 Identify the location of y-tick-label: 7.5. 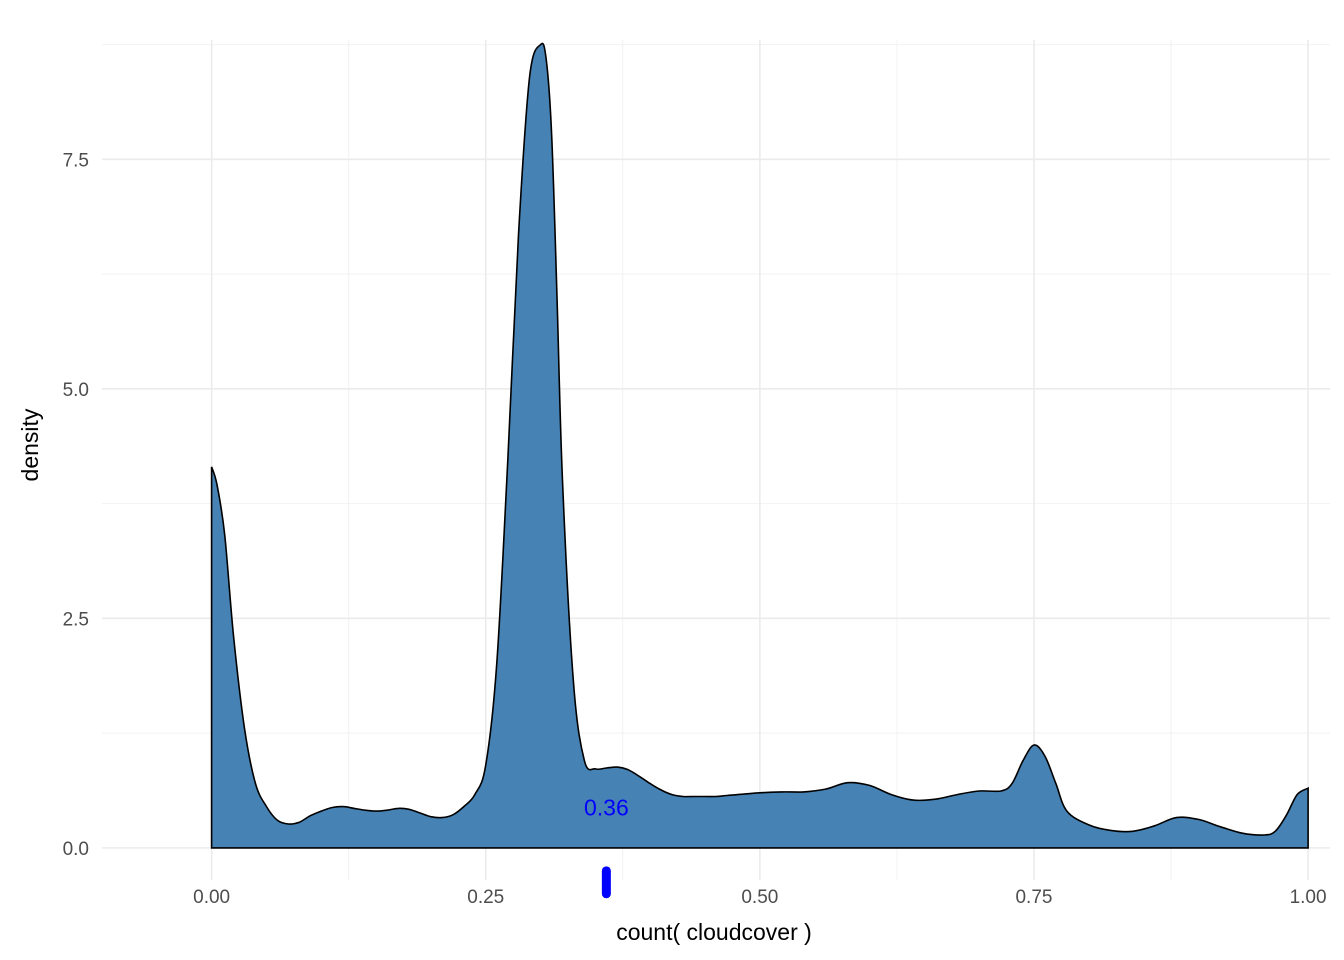
(76, 160).